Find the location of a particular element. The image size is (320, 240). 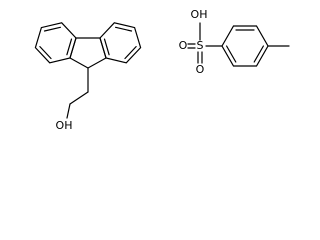

tosic-acid: OH S O O is located at coordinates (234, 42).